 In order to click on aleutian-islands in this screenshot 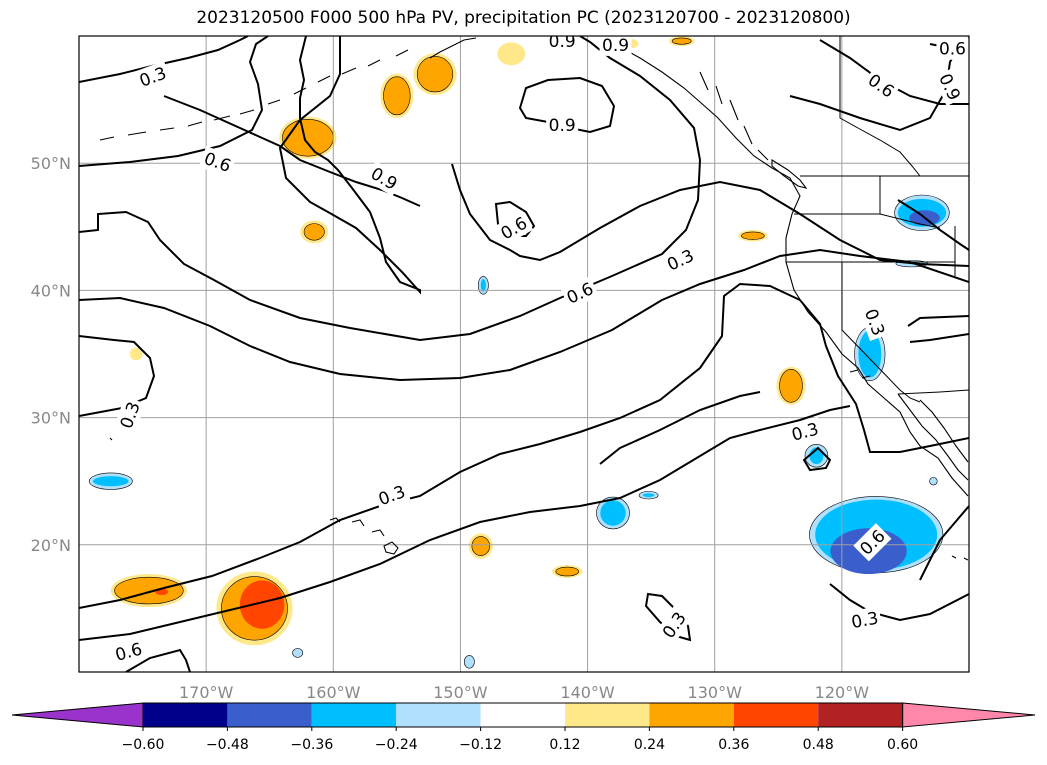, I will do `click(254, 95)`.